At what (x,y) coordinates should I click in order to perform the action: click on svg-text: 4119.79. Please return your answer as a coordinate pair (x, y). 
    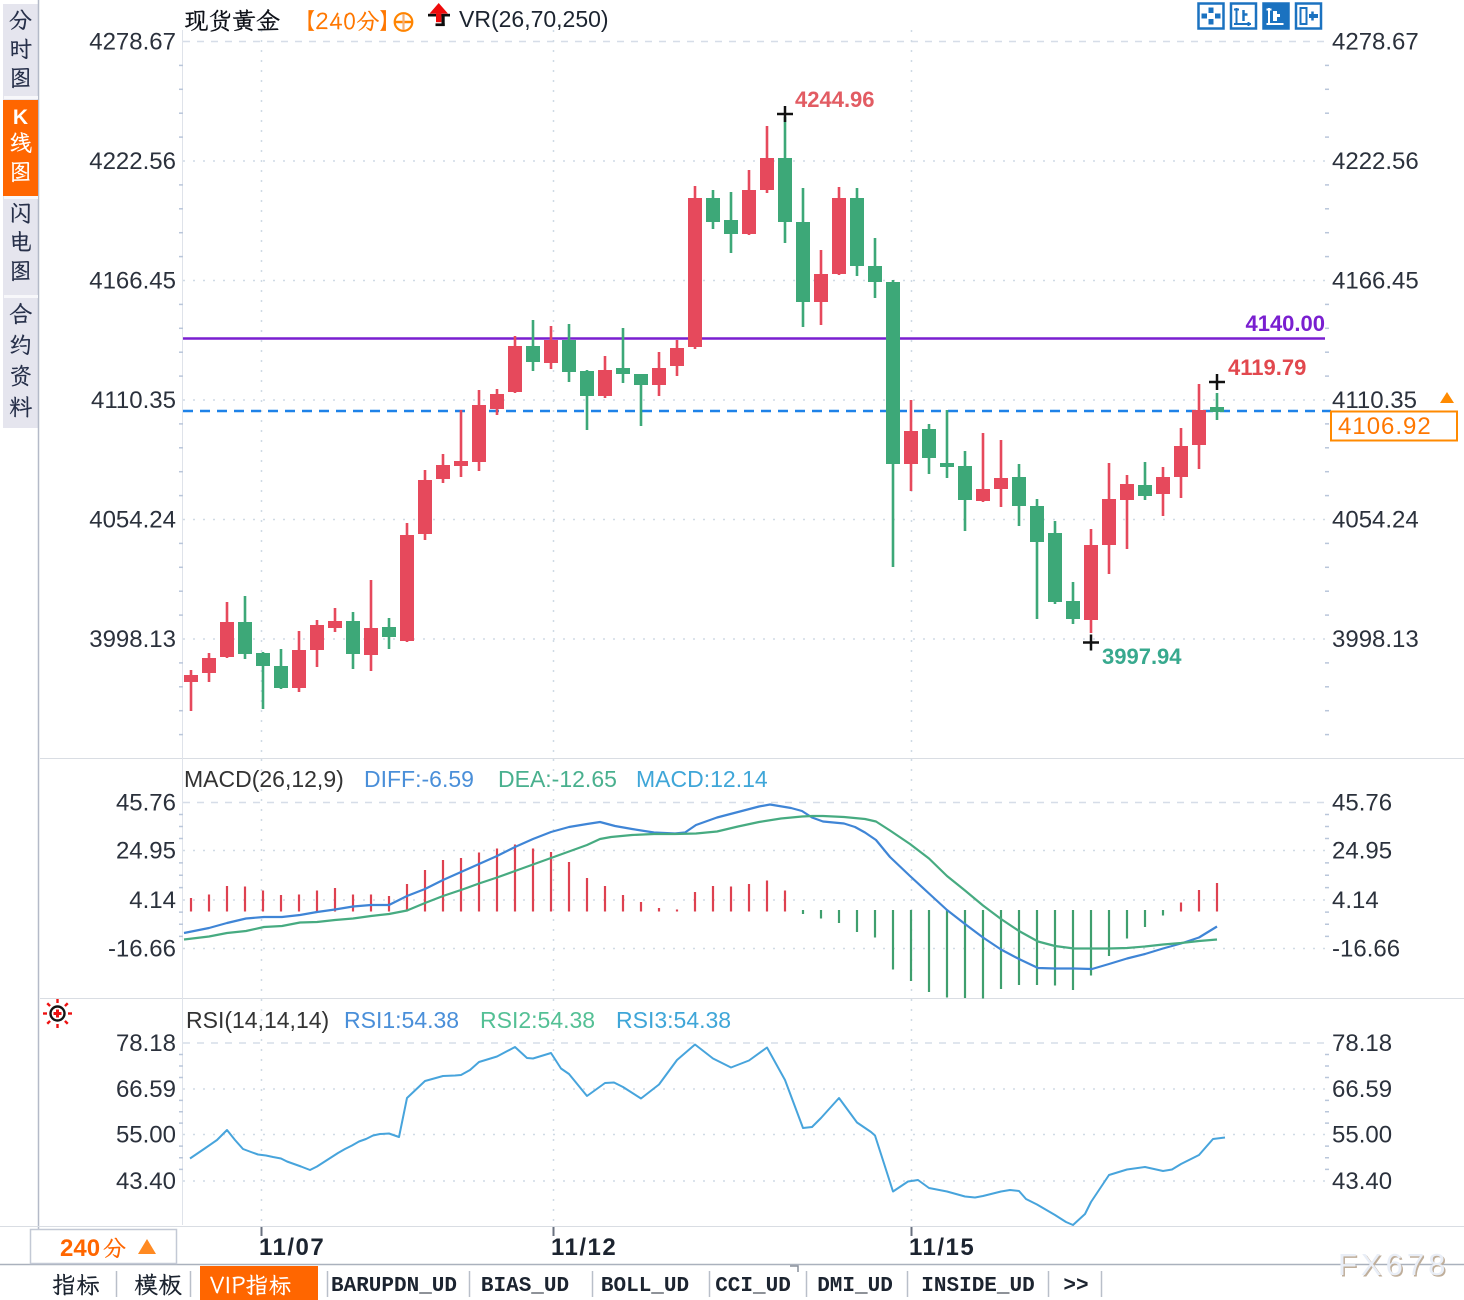
    Looking at the image, I should click on (1267, 367).